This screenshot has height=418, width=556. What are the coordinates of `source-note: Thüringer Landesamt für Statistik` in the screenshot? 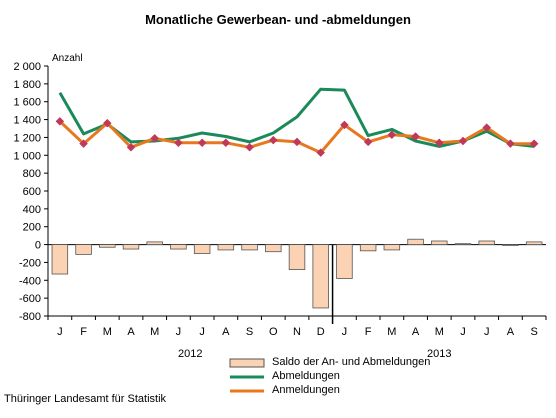 It's located at (85, 399).